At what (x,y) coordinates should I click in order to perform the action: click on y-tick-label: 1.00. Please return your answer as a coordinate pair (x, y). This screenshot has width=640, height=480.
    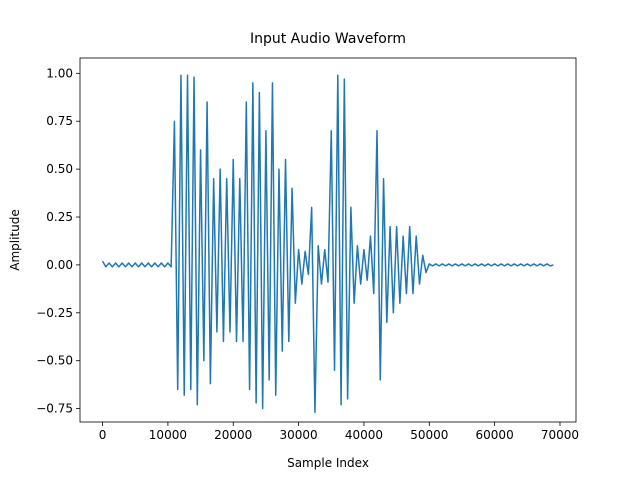
    Looking at the image, I should click on (59, 73).